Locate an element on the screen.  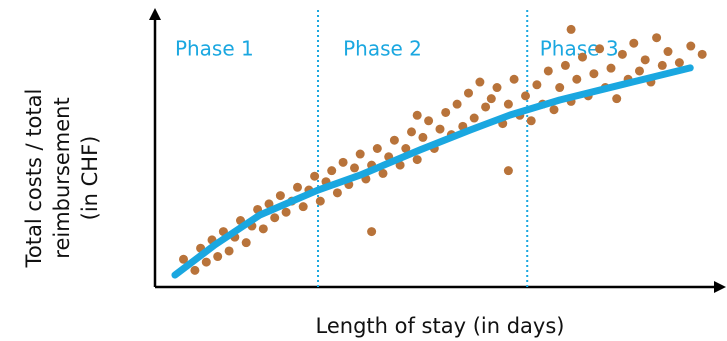
y-axis-arrow is located at coordinates (155, 14).